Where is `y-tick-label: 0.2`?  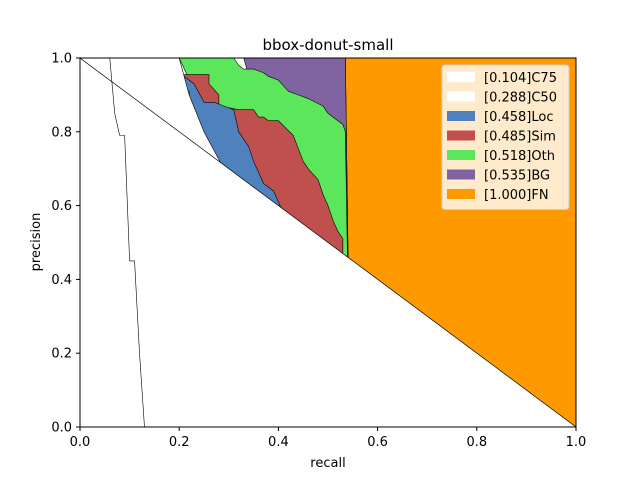
y-tick-label: 0.2 is located at coordinates (61, 354).